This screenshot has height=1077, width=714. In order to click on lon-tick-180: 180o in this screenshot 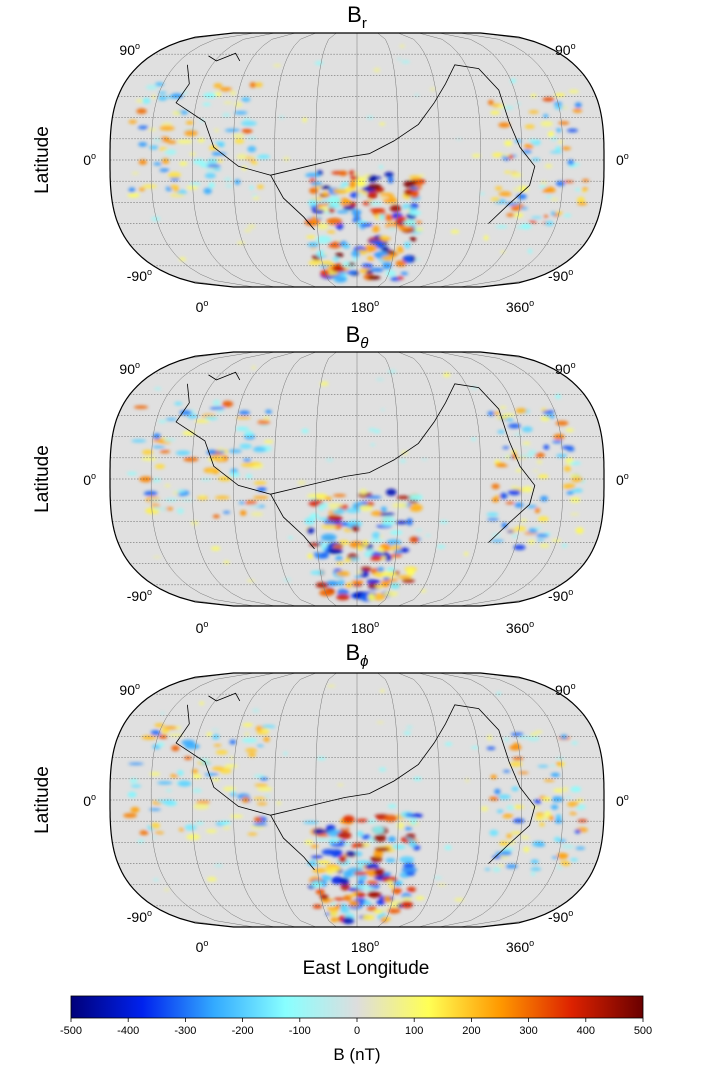, I will do `click(365, 306)`.